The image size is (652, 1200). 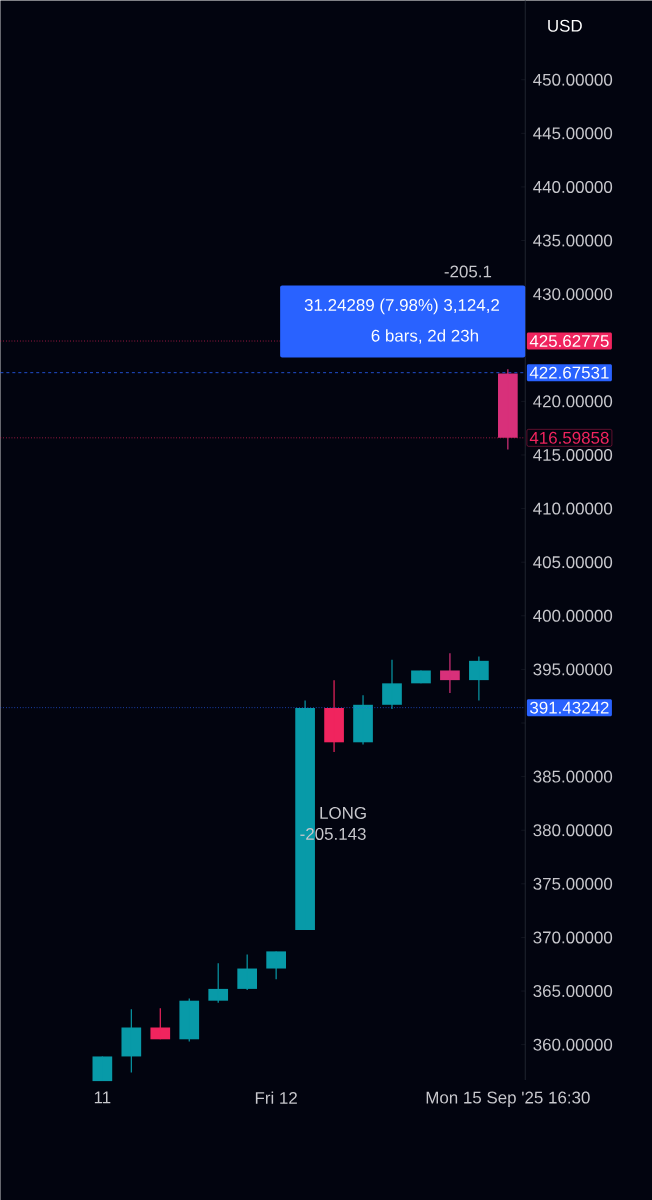 I want to click on ref-line-label: 422.67531, so click(x=569, y=372).